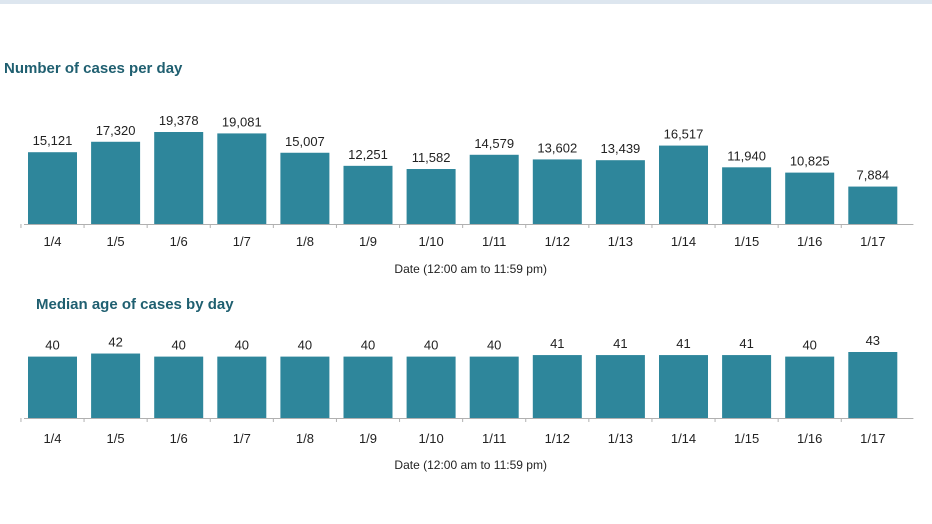 The image size is (932, 524). What do you see at coordinates (620, 343) in the screenshot?
I see `age-value-label-9: 41` at bounding box center [620, 343].